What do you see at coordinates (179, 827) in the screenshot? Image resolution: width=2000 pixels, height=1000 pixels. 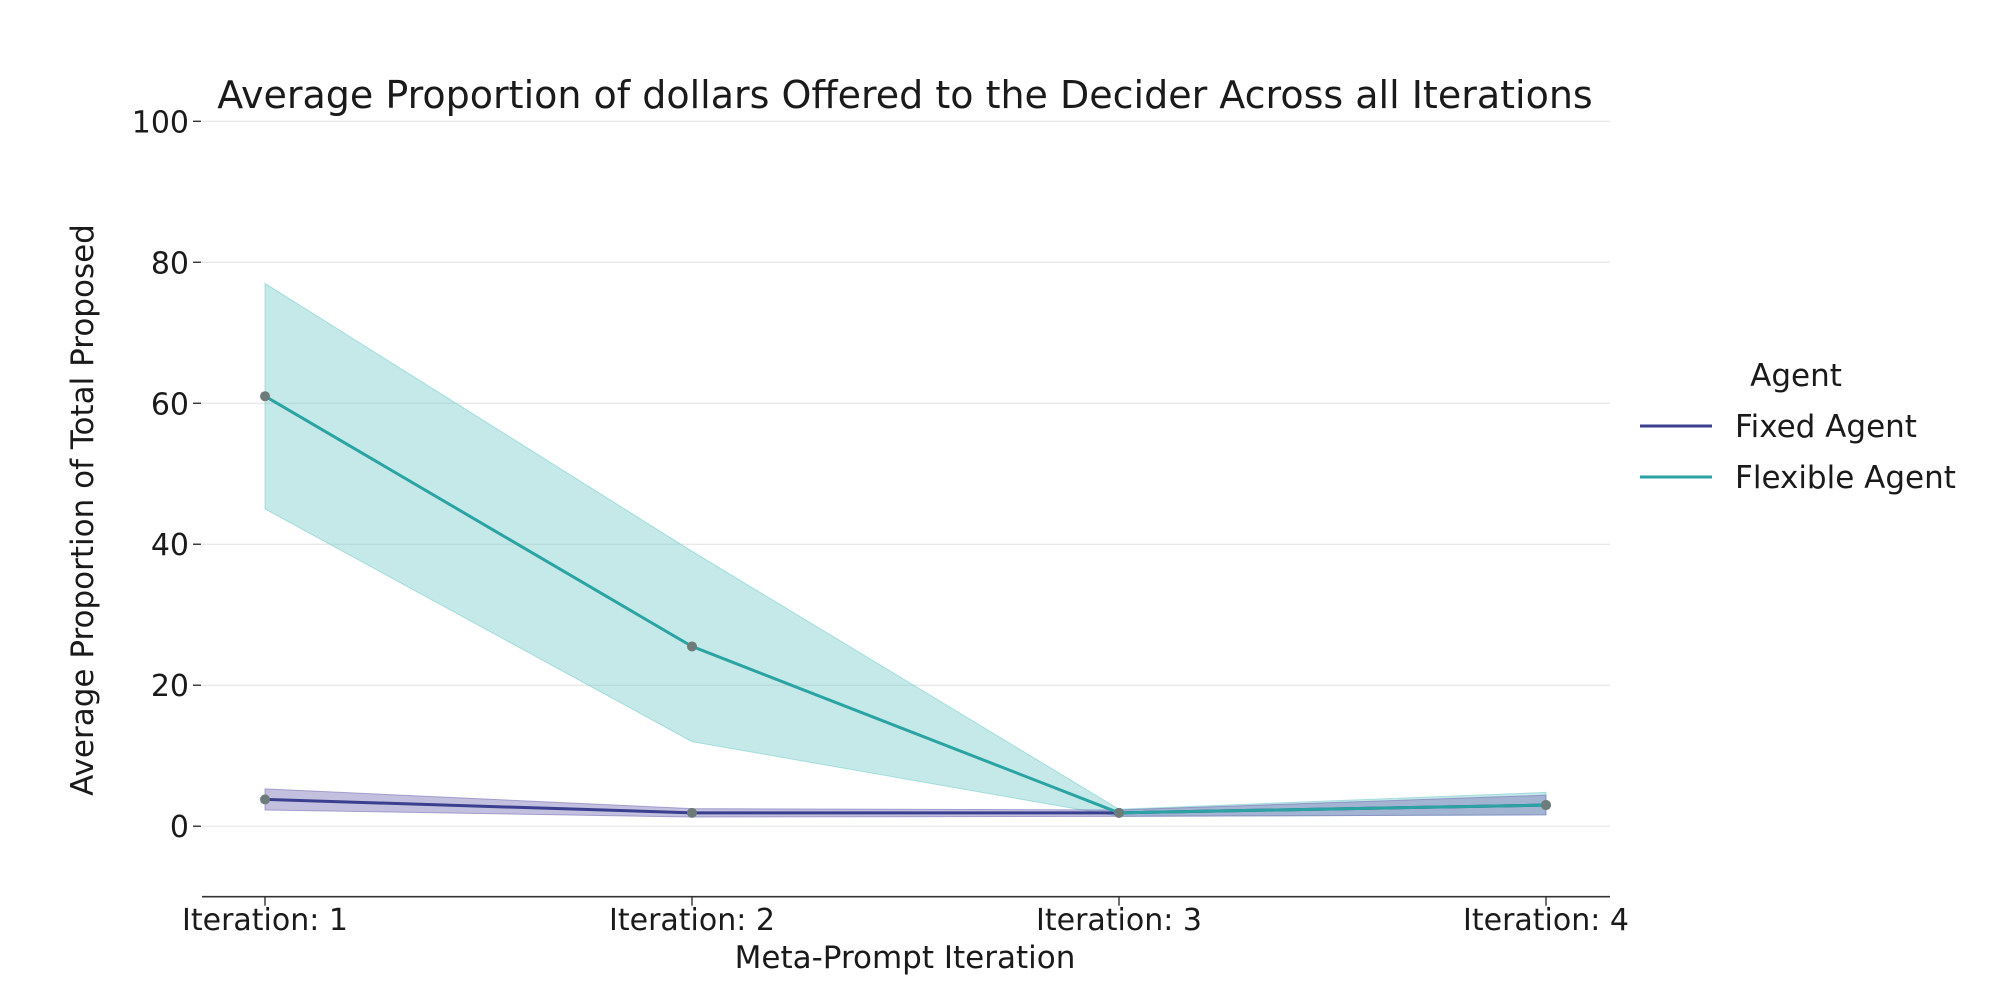 I see `y-tick-label-0: 0` at bounding box center [179, 827].